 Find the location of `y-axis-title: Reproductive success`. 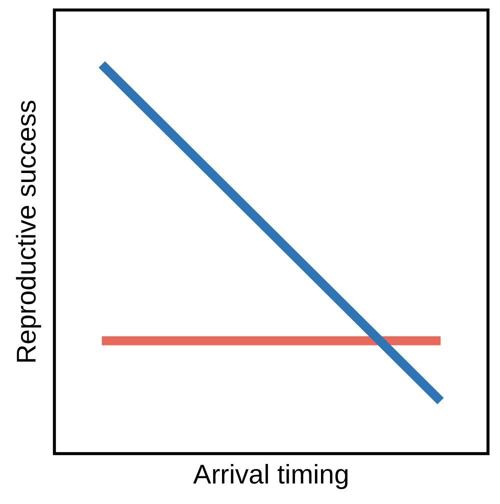

y-axis-title: Reproductive success is located at coordinates (27, 232).